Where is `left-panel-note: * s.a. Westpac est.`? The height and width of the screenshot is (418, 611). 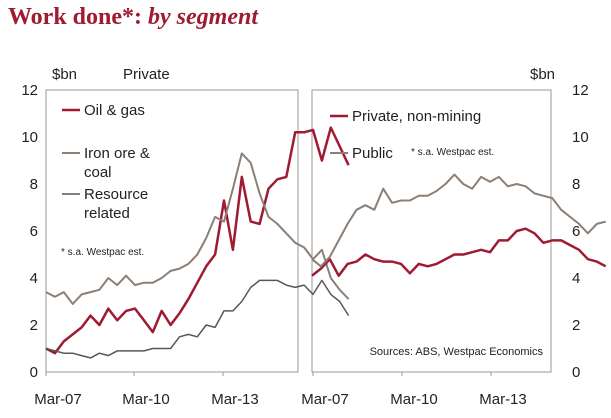 left-panel-note: * s.a. Westpac est. is located at coordinates (102, 252).